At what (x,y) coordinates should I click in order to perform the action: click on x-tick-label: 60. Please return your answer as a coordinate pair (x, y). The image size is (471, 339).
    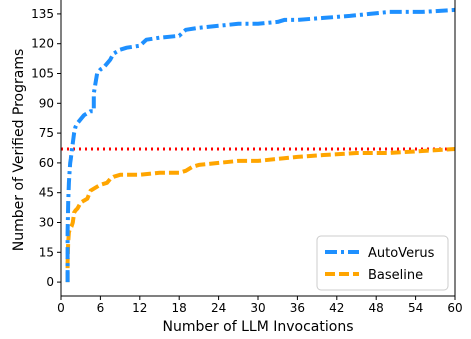
    Looking at the image, I should click on (454, 308).